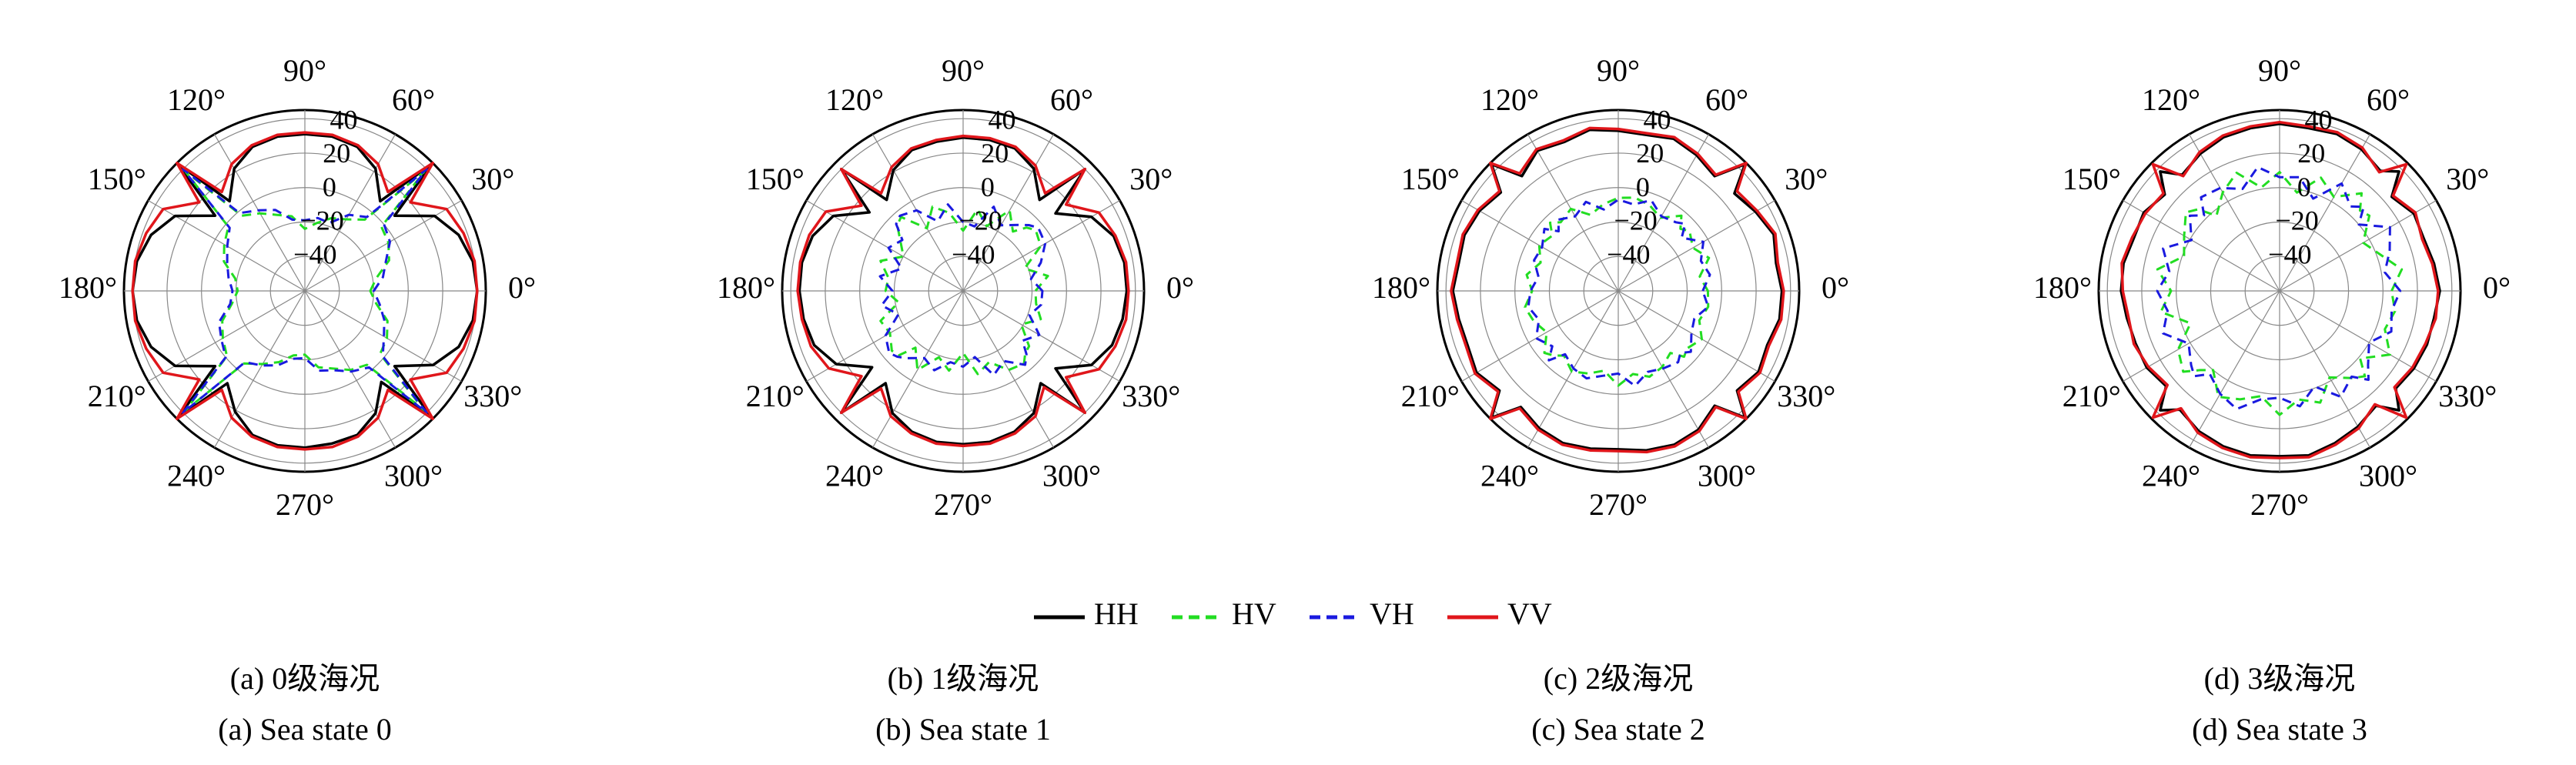  I want to click on legend: HH HV VH VV, so click(1293, 613).